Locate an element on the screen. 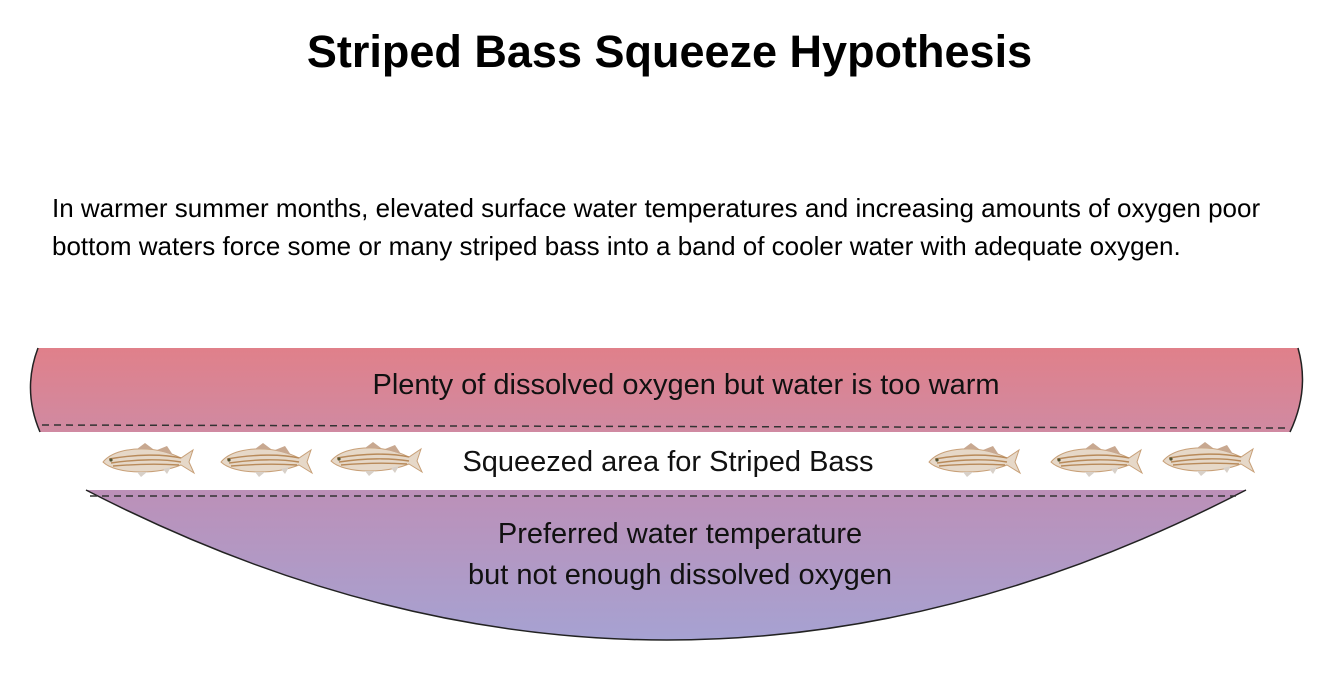 The width and height of the screenshot is (1339, 692). page-title: Striped Bass Squeeze Hypothesis is located at coordinates (669, 51).